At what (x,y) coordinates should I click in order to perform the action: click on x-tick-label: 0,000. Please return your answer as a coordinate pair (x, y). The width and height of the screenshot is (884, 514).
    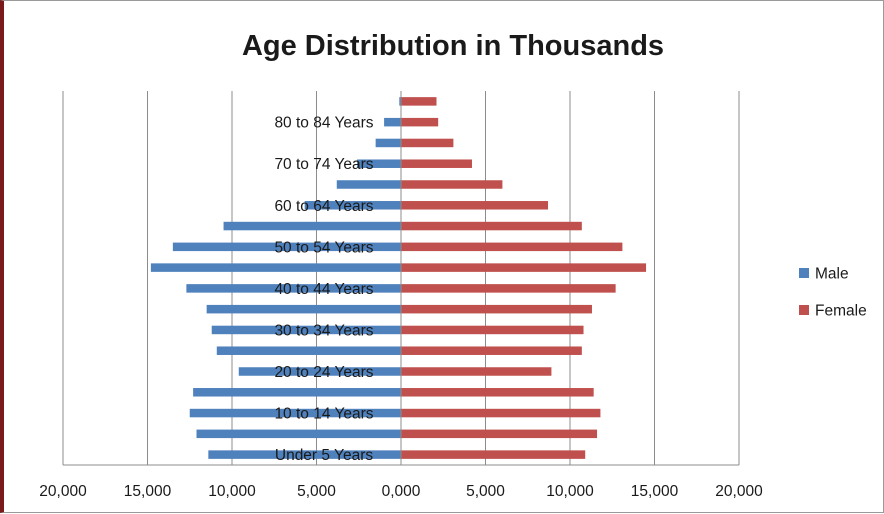
    Looking at the image, I should click on (401, 491).